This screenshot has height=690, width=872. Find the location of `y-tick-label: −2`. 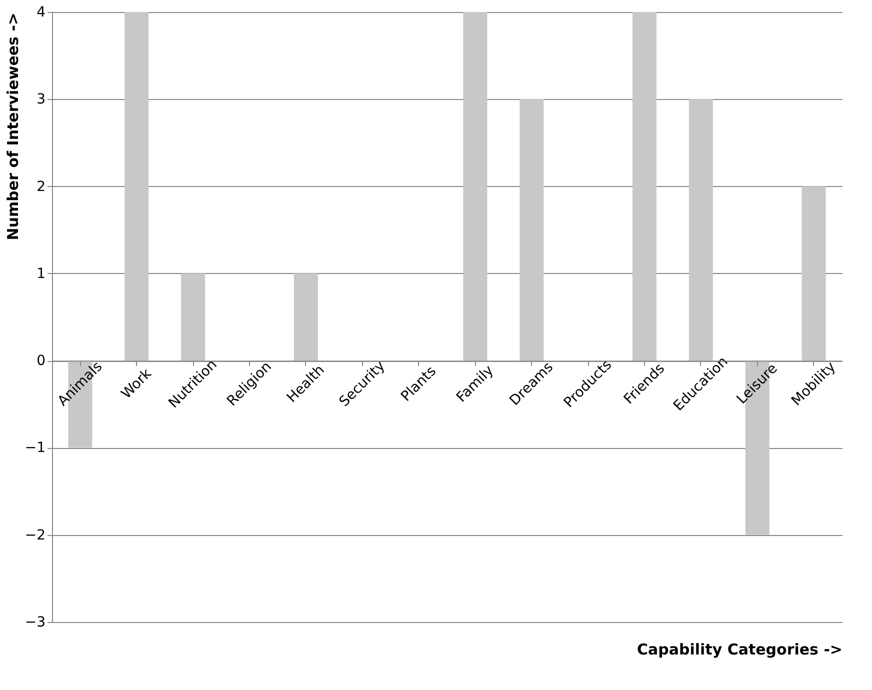

y-tick-label: −2 is located at coordinates (35, 535).